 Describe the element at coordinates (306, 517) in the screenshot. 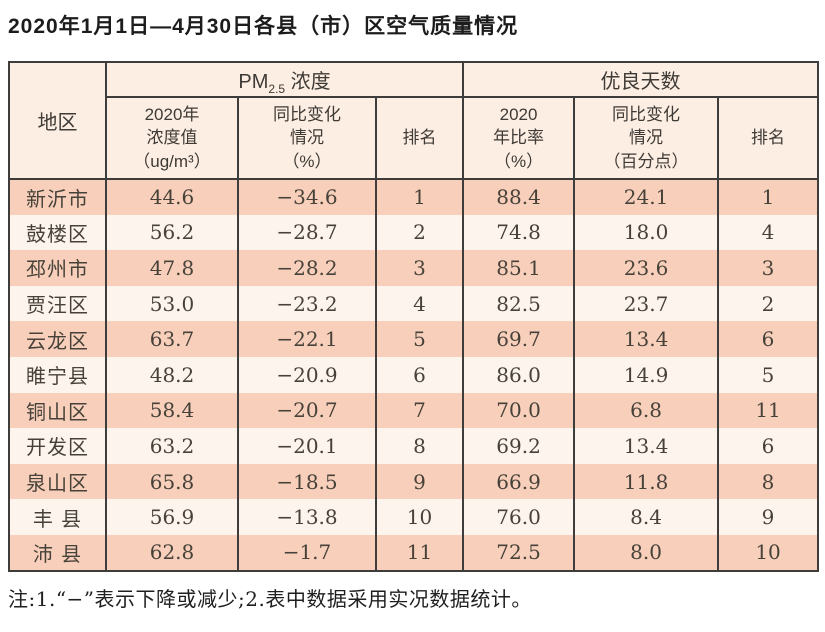

I see `pm-change-cell: −13.8` at that location.